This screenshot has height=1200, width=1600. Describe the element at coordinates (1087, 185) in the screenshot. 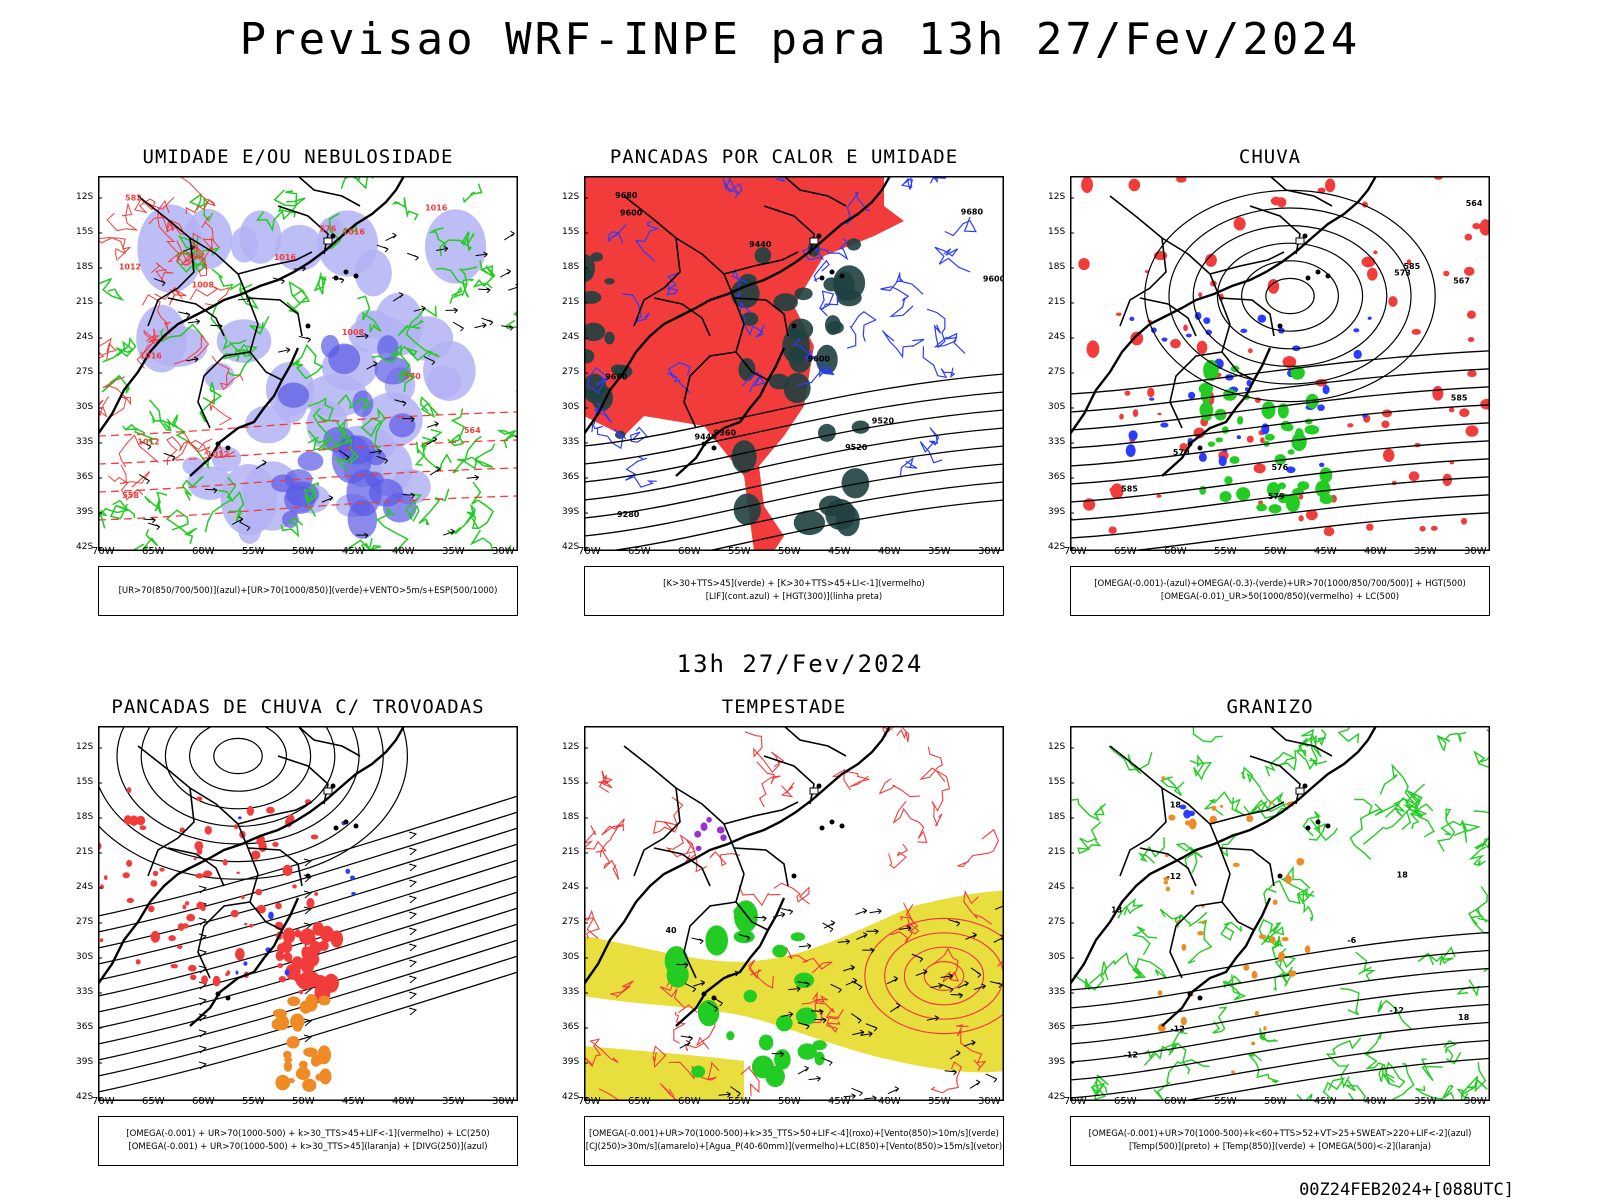

I see `rain-area` at that location.